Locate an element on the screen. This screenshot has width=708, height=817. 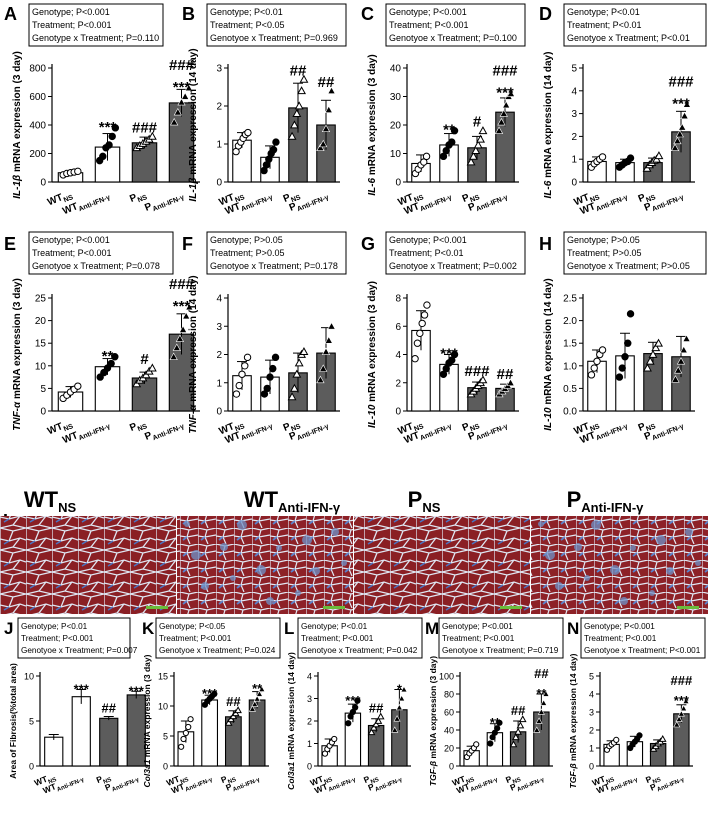
stats-line: Genotyoe x Treatment; P<0.001 is located at coordinates (642, 650).